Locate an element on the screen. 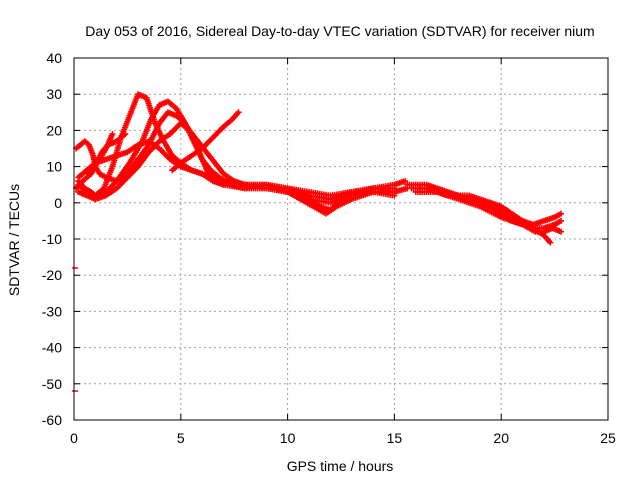  x-tick-label: 15 is located at coordinates (395, 438).